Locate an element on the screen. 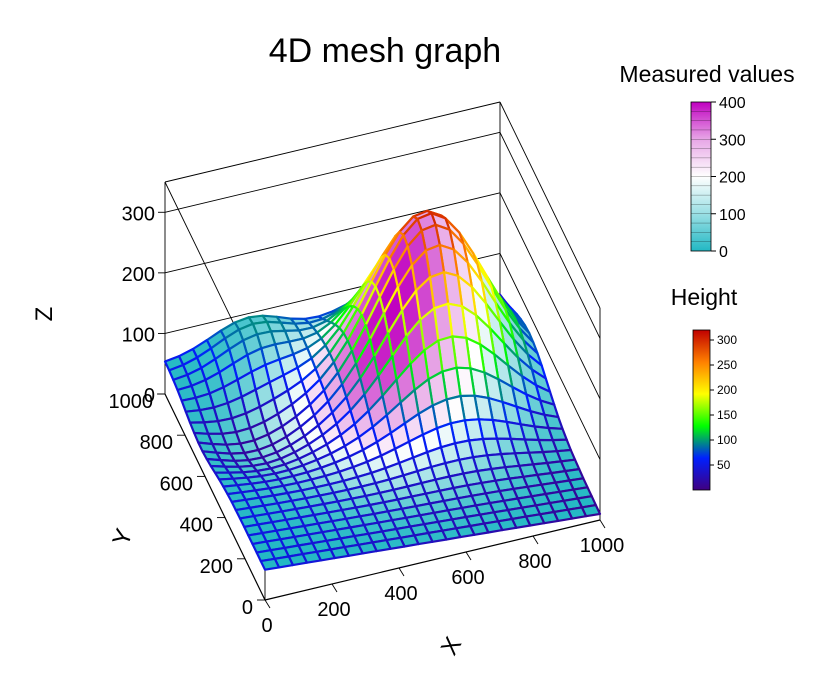 The height and width of the screenshot is (693, 820). x-tick-label: 0 is located at coordinates (266, 626).